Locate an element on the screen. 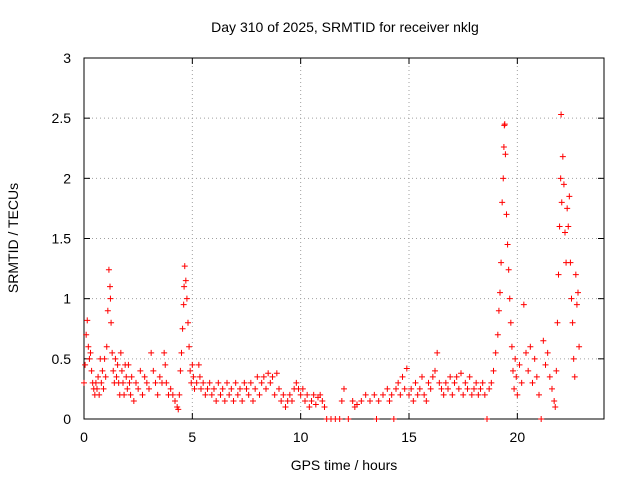 This screenshot has width=640, height=485. x-tick-label: 0 is located at coordinates (84, 437).